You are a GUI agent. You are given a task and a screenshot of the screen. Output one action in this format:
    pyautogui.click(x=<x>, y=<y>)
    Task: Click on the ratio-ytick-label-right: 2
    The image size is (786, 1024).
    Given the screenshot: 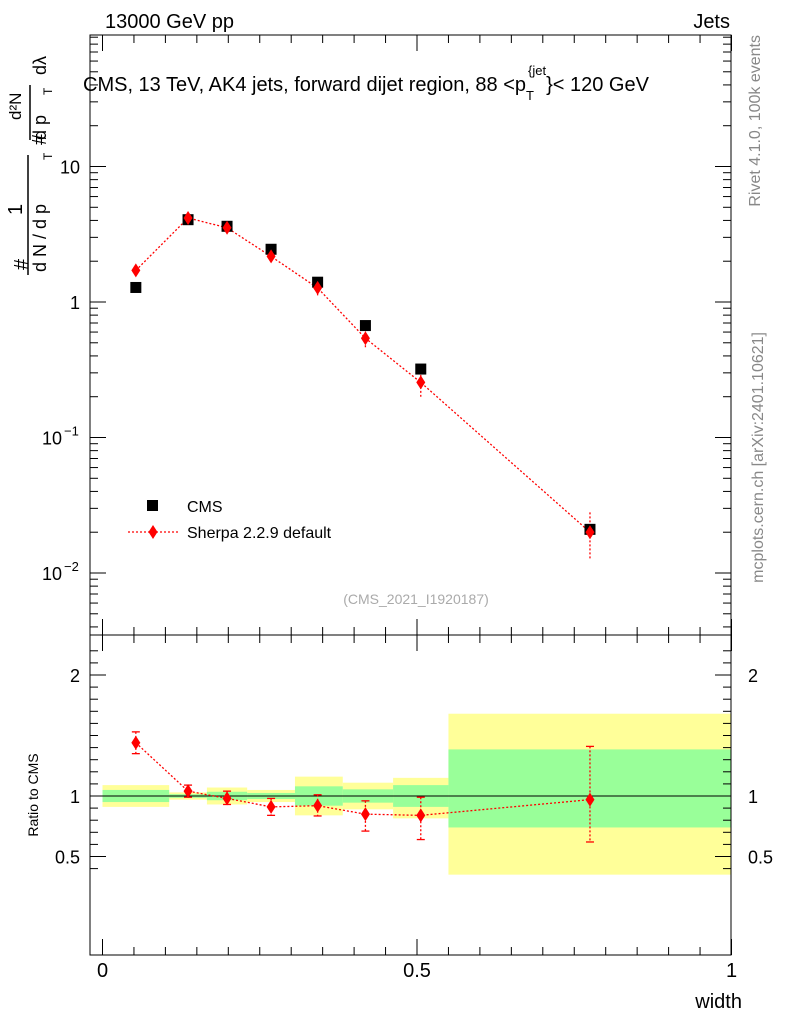 What is the action you would take?
    pyautogui.click(x=753, y=676)
    